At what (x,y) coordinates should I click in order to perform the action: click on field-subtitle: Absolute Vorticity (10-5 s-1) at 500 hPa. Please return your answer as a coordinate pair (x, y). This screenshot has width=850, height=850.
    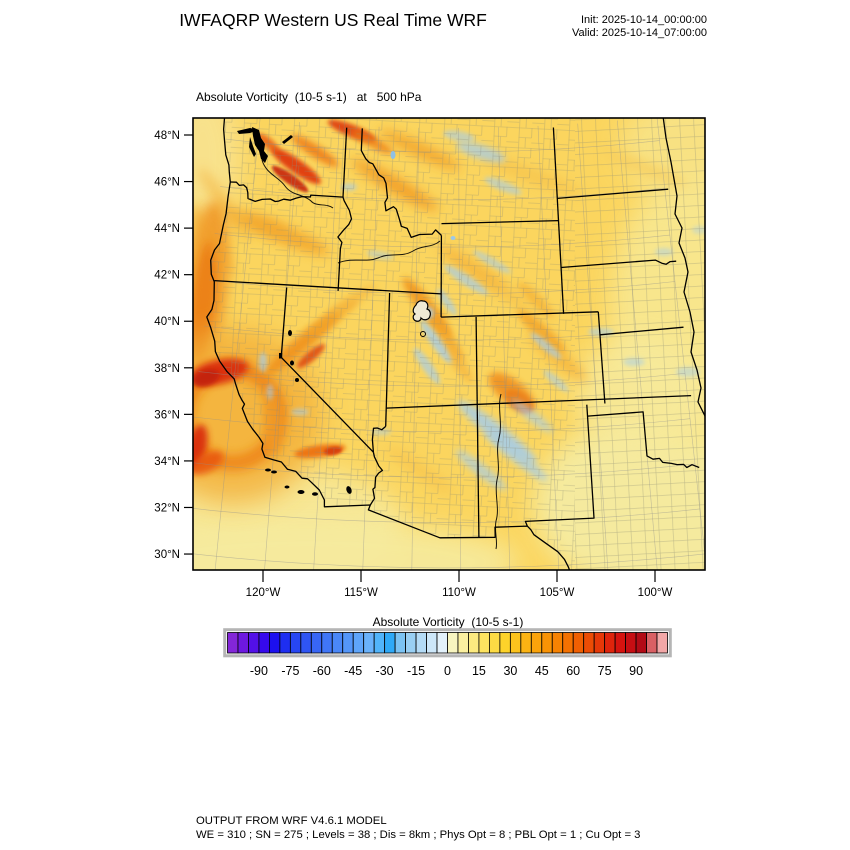
    Looking at the image, I should click on (309, 97).